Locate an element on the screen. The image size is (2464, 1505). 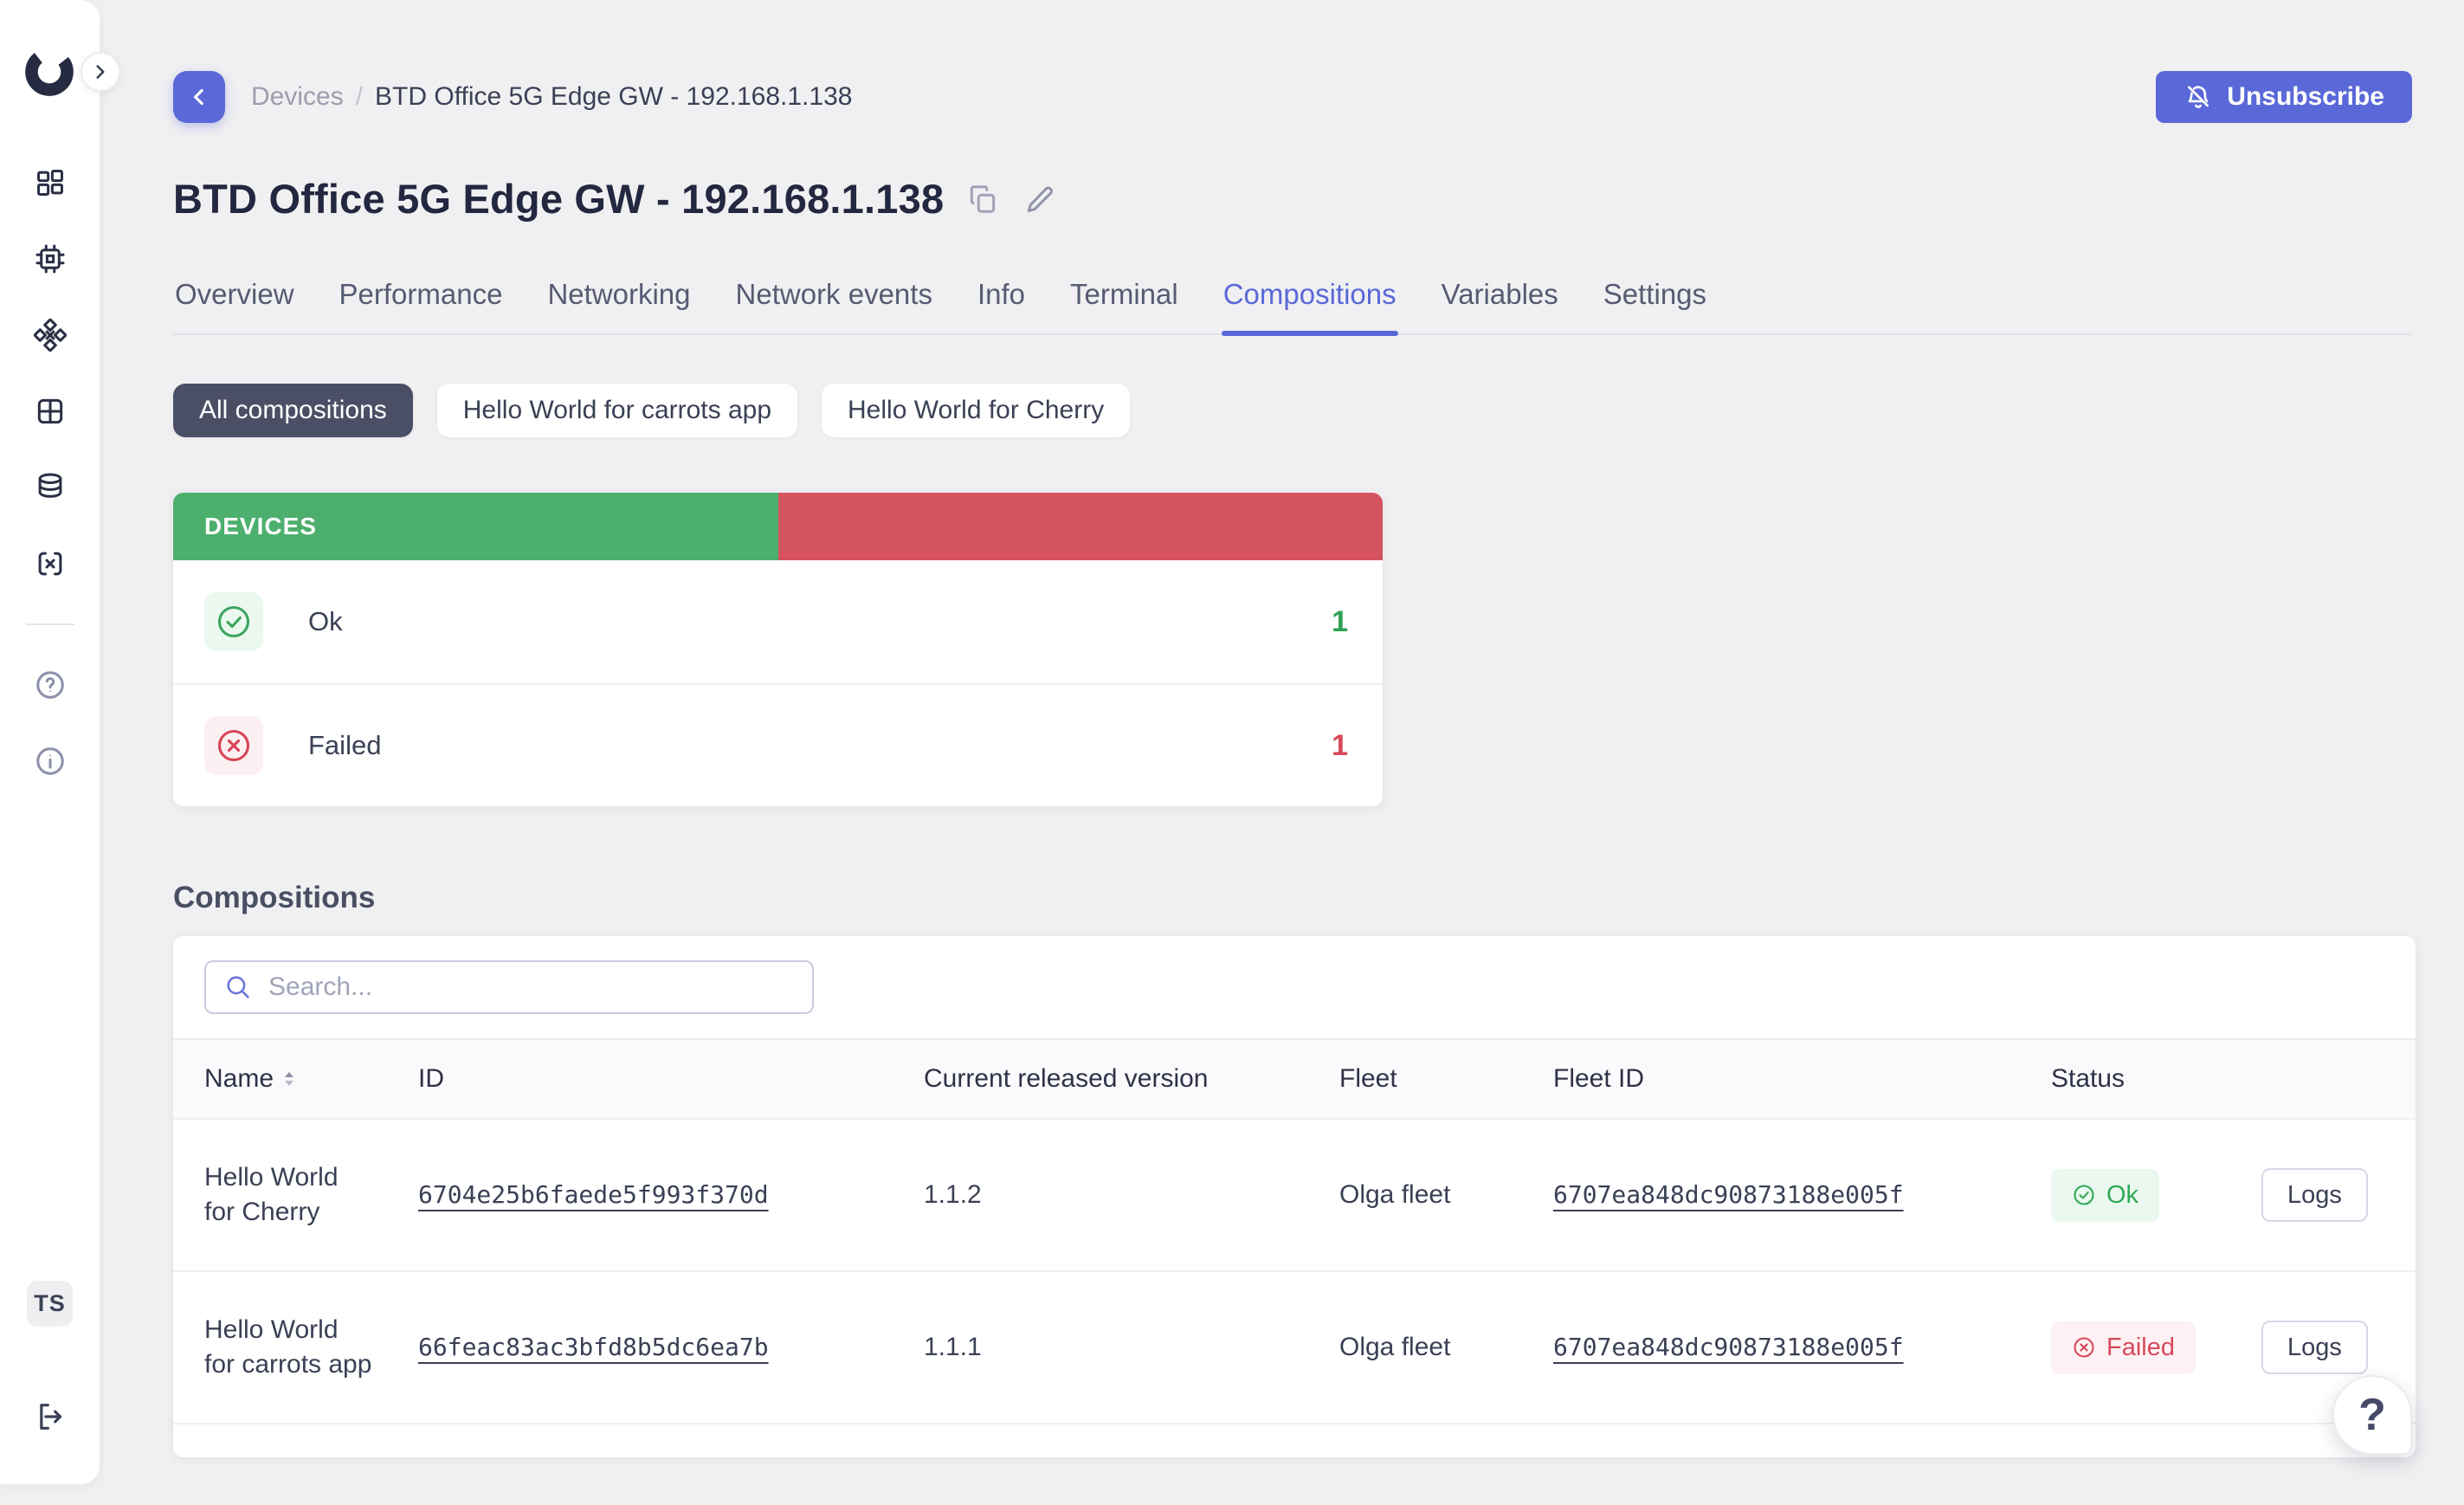
column-header-version: Current released version is located at coordinates (1066, 1079).